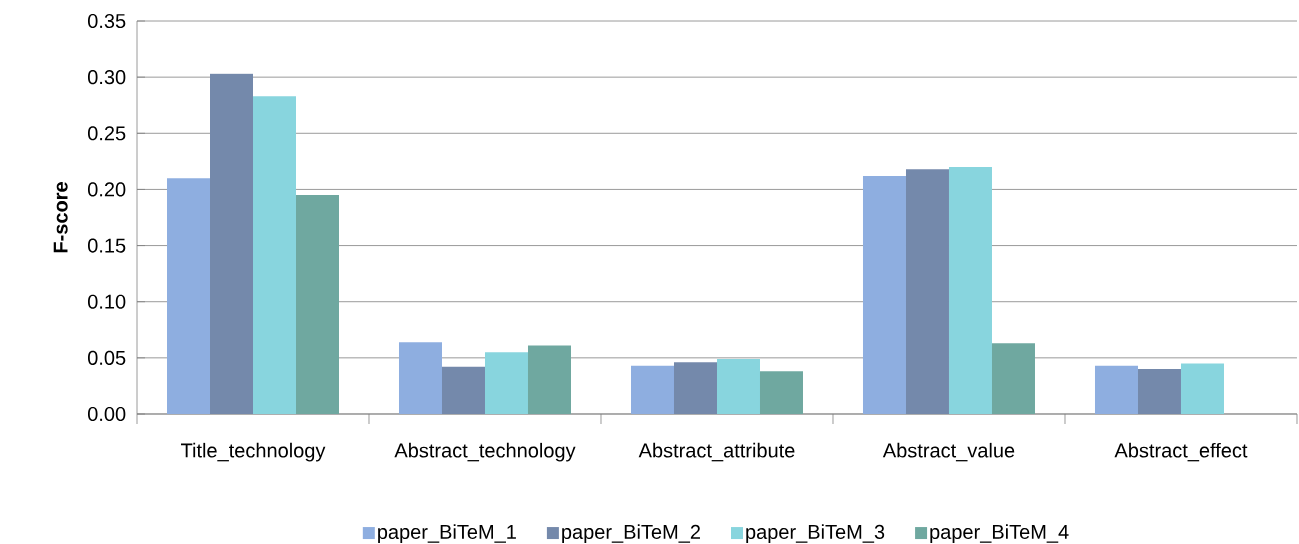 Image resolution: width=1299 pixels, height=544 pixels. I want to click on y-tick-label: 0.00, so click(106, 414).